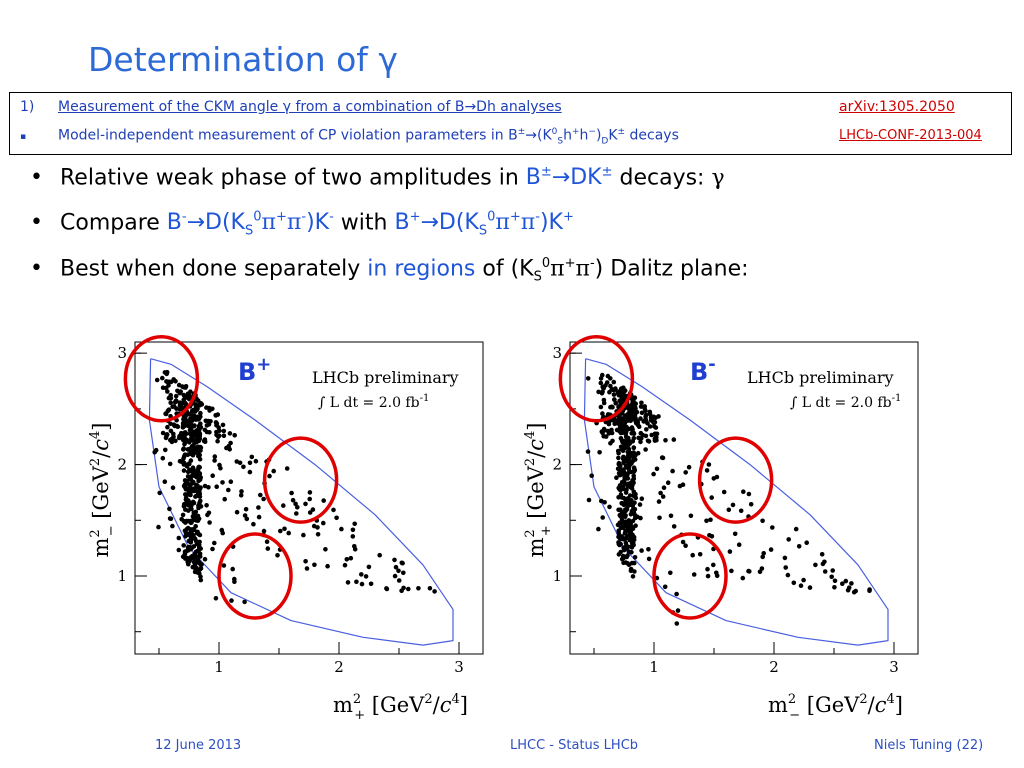  Describe the element at coordinates (654, 667) in the screenshot. I see `x-tick-label: 1` at that location.